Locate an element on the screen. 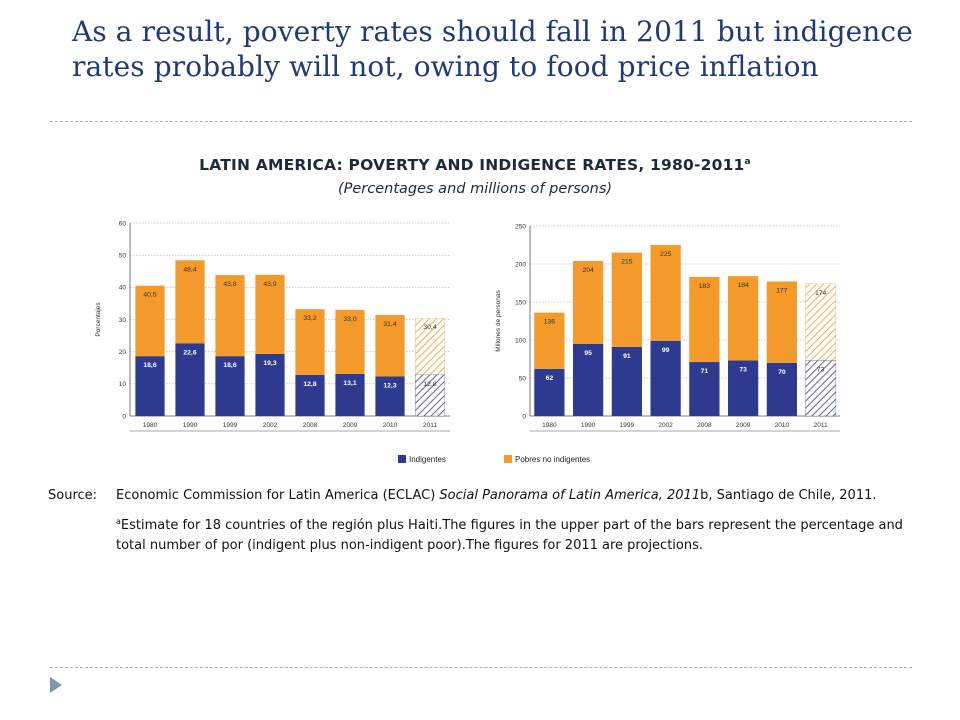  pct-label-indigent: 18,6 is located at coordinates (229, 365).